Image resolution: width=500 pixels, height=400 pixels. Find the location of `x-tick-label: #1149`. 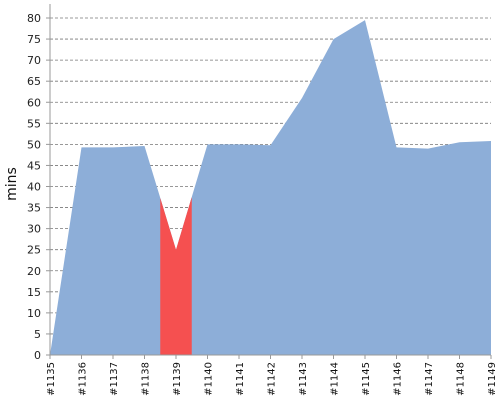

x-tick-label: #1149 is located at coordinates (492, 379).